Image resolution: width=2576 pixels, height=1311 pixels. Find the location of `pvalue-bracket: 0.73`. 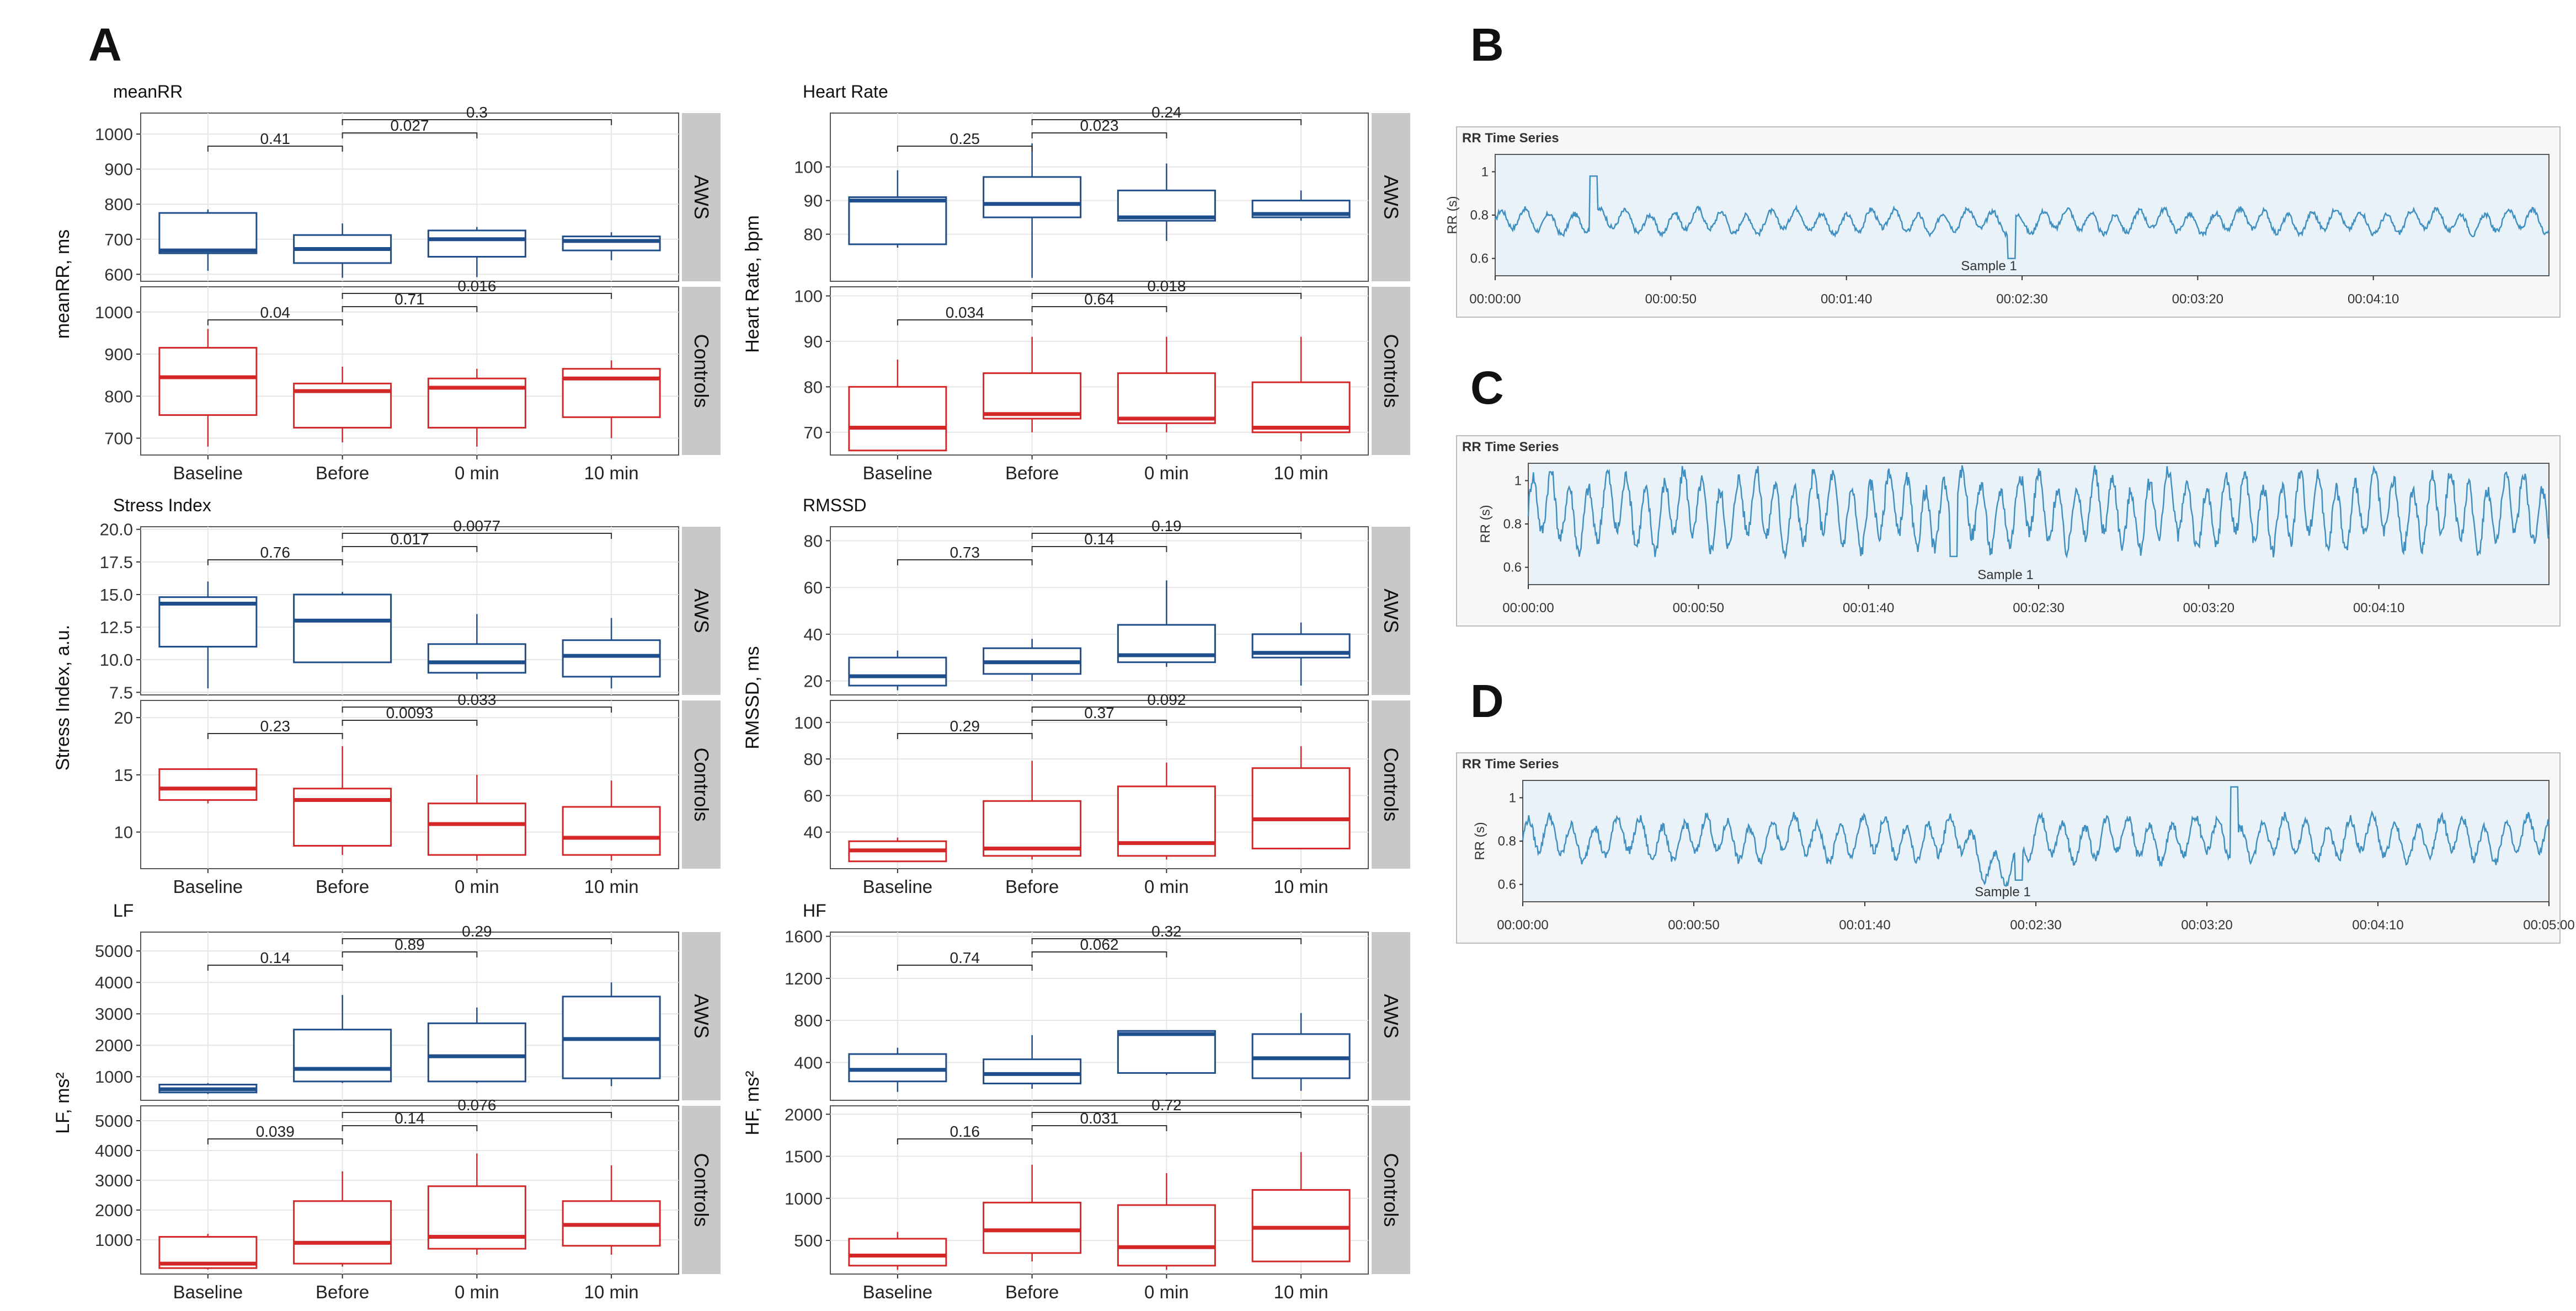

pvalue-bracket: 0.73 is located at coordinates (965, 554).